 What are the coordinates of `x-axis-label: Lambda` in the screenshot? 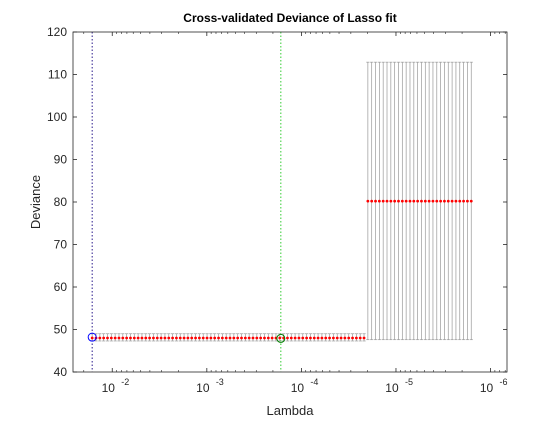 It's located at (291, 410).